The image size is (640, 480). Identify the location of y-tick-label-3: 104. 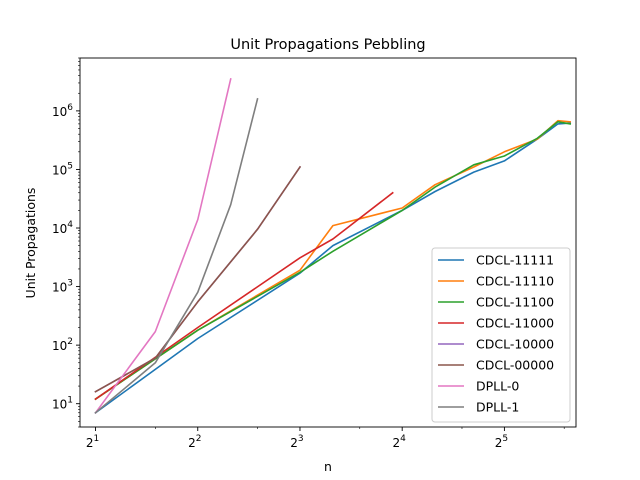
(62, 228).